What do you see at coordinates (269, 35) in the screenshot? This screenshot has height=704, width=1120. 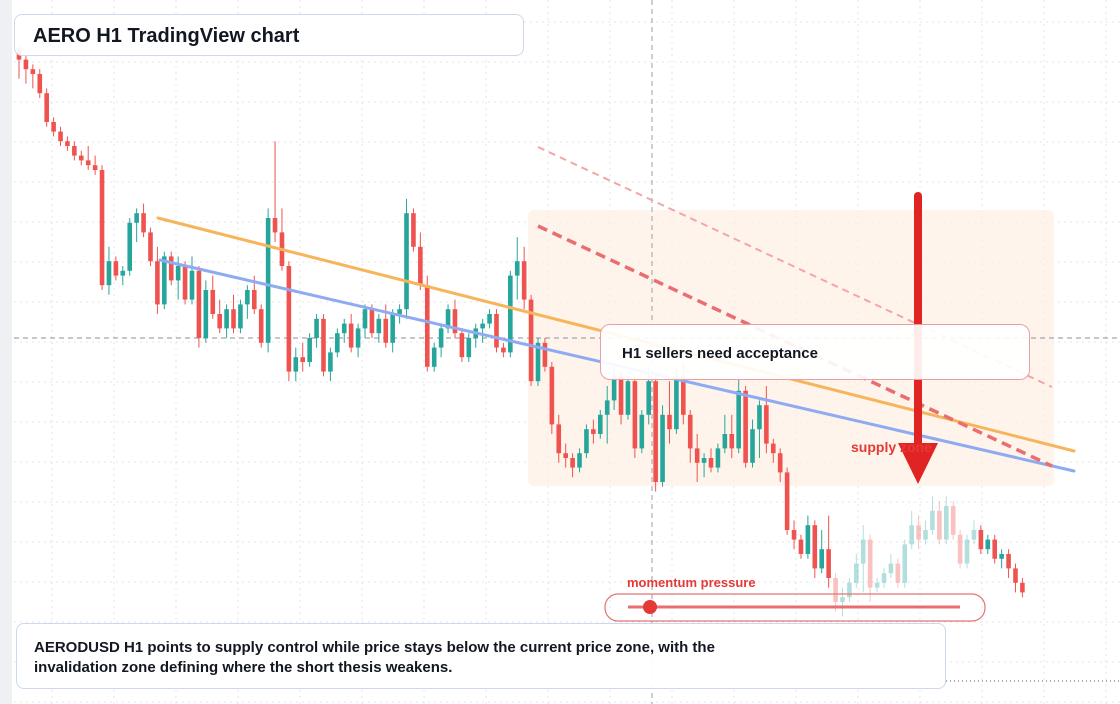 I see `chart-title-box: AERO H1 TradingView chart` at bounding box center [269, 35].